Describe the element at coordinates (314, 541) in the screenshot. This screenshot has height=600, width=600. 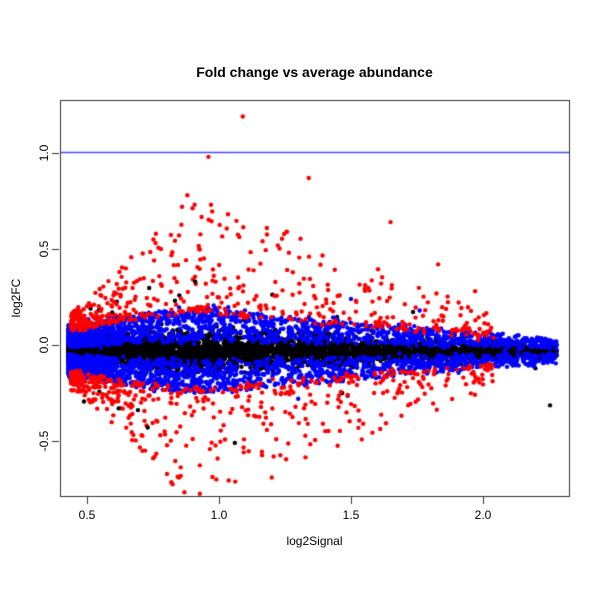
I see `x-axis-label: log2Signal` at that location.